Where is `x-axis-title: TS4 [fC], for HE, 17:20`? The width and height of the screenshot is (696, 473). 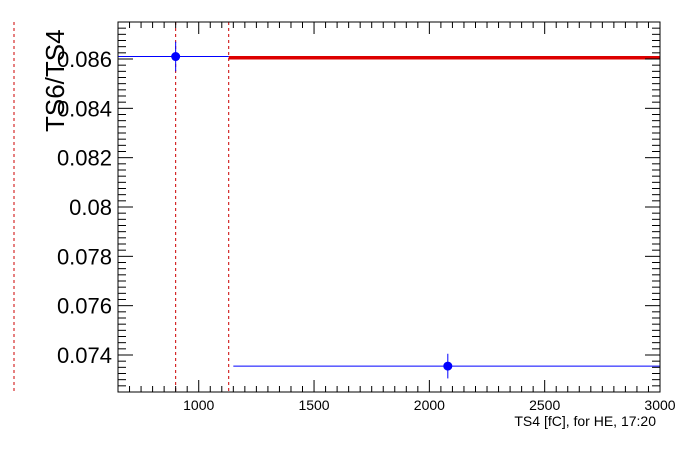 x-axis-title: TS4 [fC], for HE, 17:20 is located at coordinates (585, 421).